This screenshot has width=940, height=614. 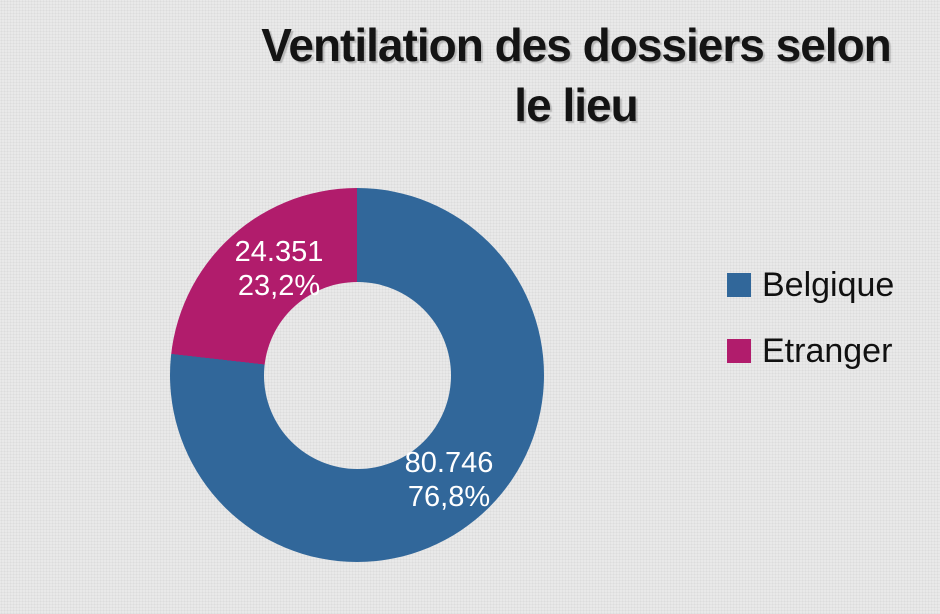 I want to click on legend-marker-etranger, so click(x=739, y=351).